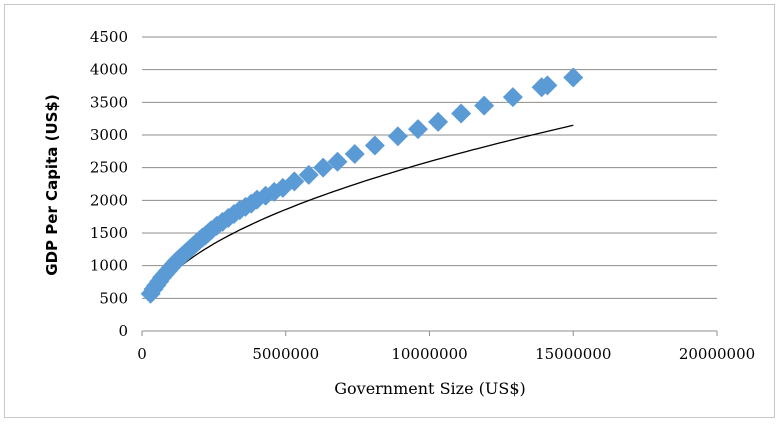  What do you see at coordinates (573, 354) in the screenshot?
I see `x-tick-label: 15000000` at bounding box center [573, 354].